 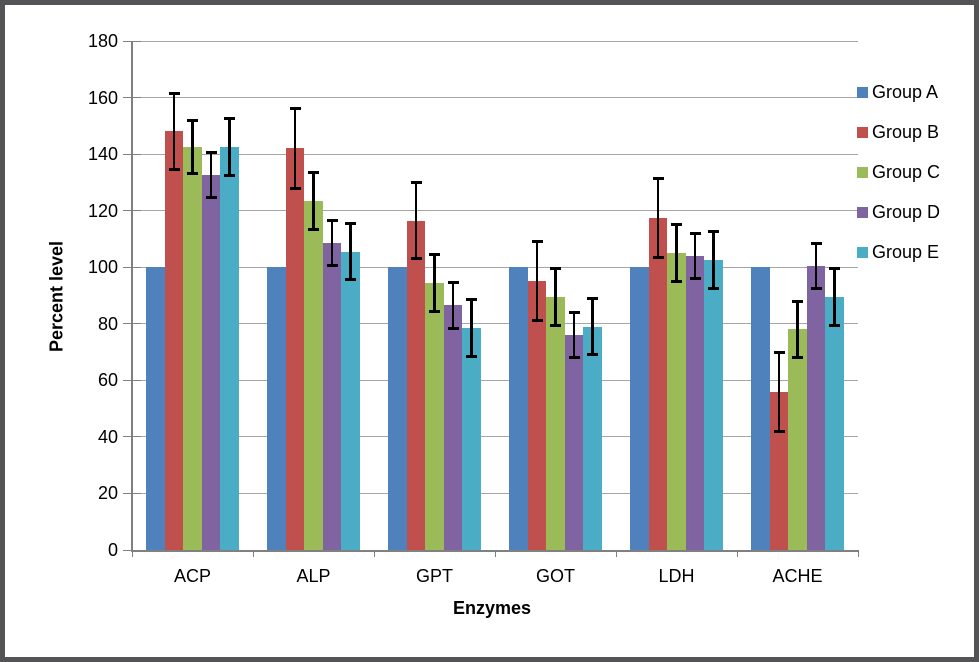 What do you see at coordinates (453, 427) in the screenshot?
I see `bar-group-d-gpt` at bounding box center [453, 427].